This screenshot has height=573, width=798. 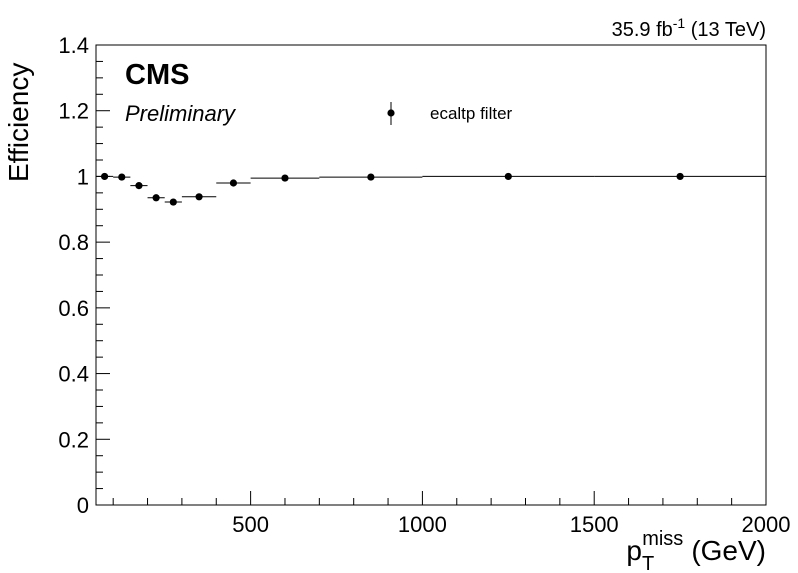 I want to click on x-axis-title-sub: T, so click(x=648, y=563).